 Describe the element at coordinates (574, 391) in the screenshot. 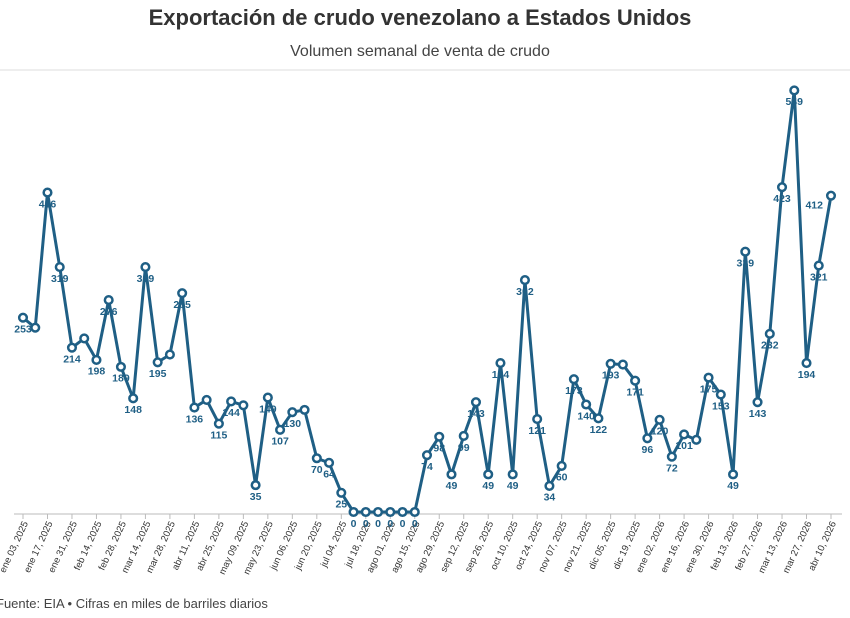

I see `data-label: 173` at that location.